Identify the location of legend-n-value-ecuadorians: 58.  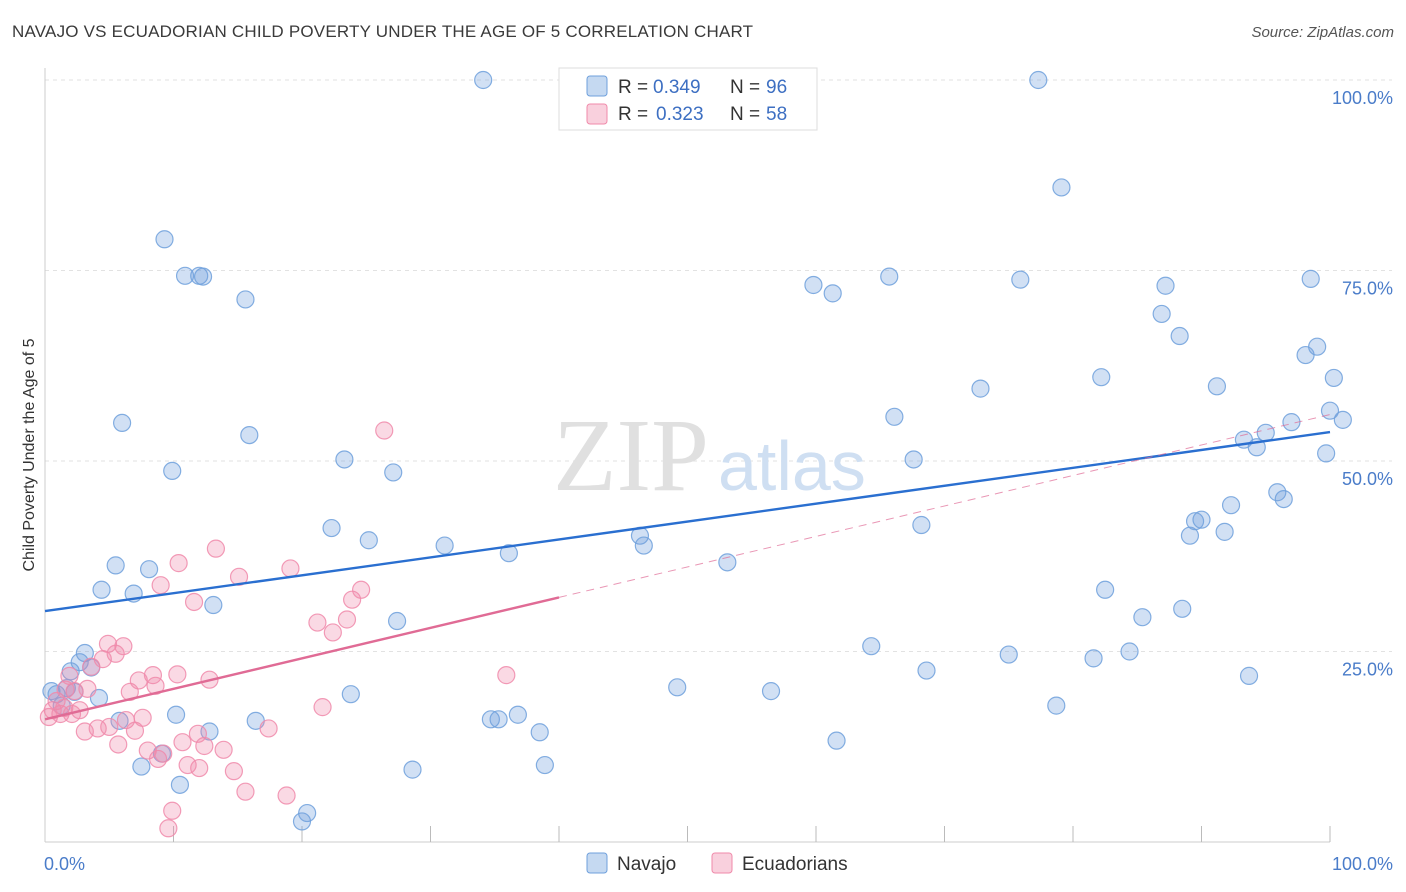
(776, 114).